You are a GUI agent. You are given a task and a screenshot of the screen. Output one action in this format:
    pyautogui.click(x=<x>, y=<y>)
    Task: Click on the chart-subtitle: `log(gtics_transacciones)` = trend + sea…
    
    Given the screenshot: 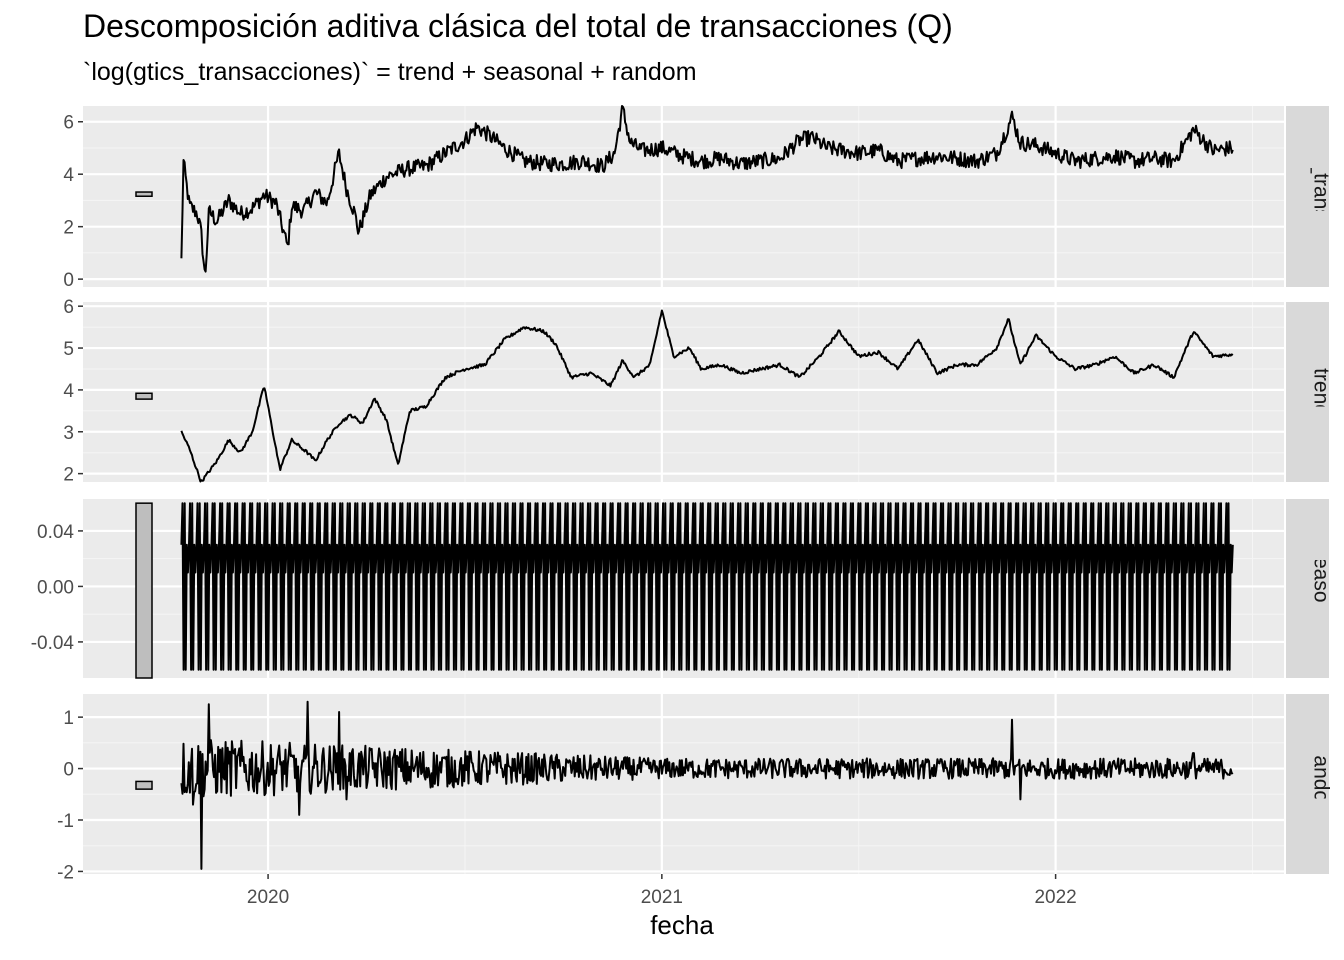 What is the action you would take?
    pyautogui.click(x=390, y=72)
    